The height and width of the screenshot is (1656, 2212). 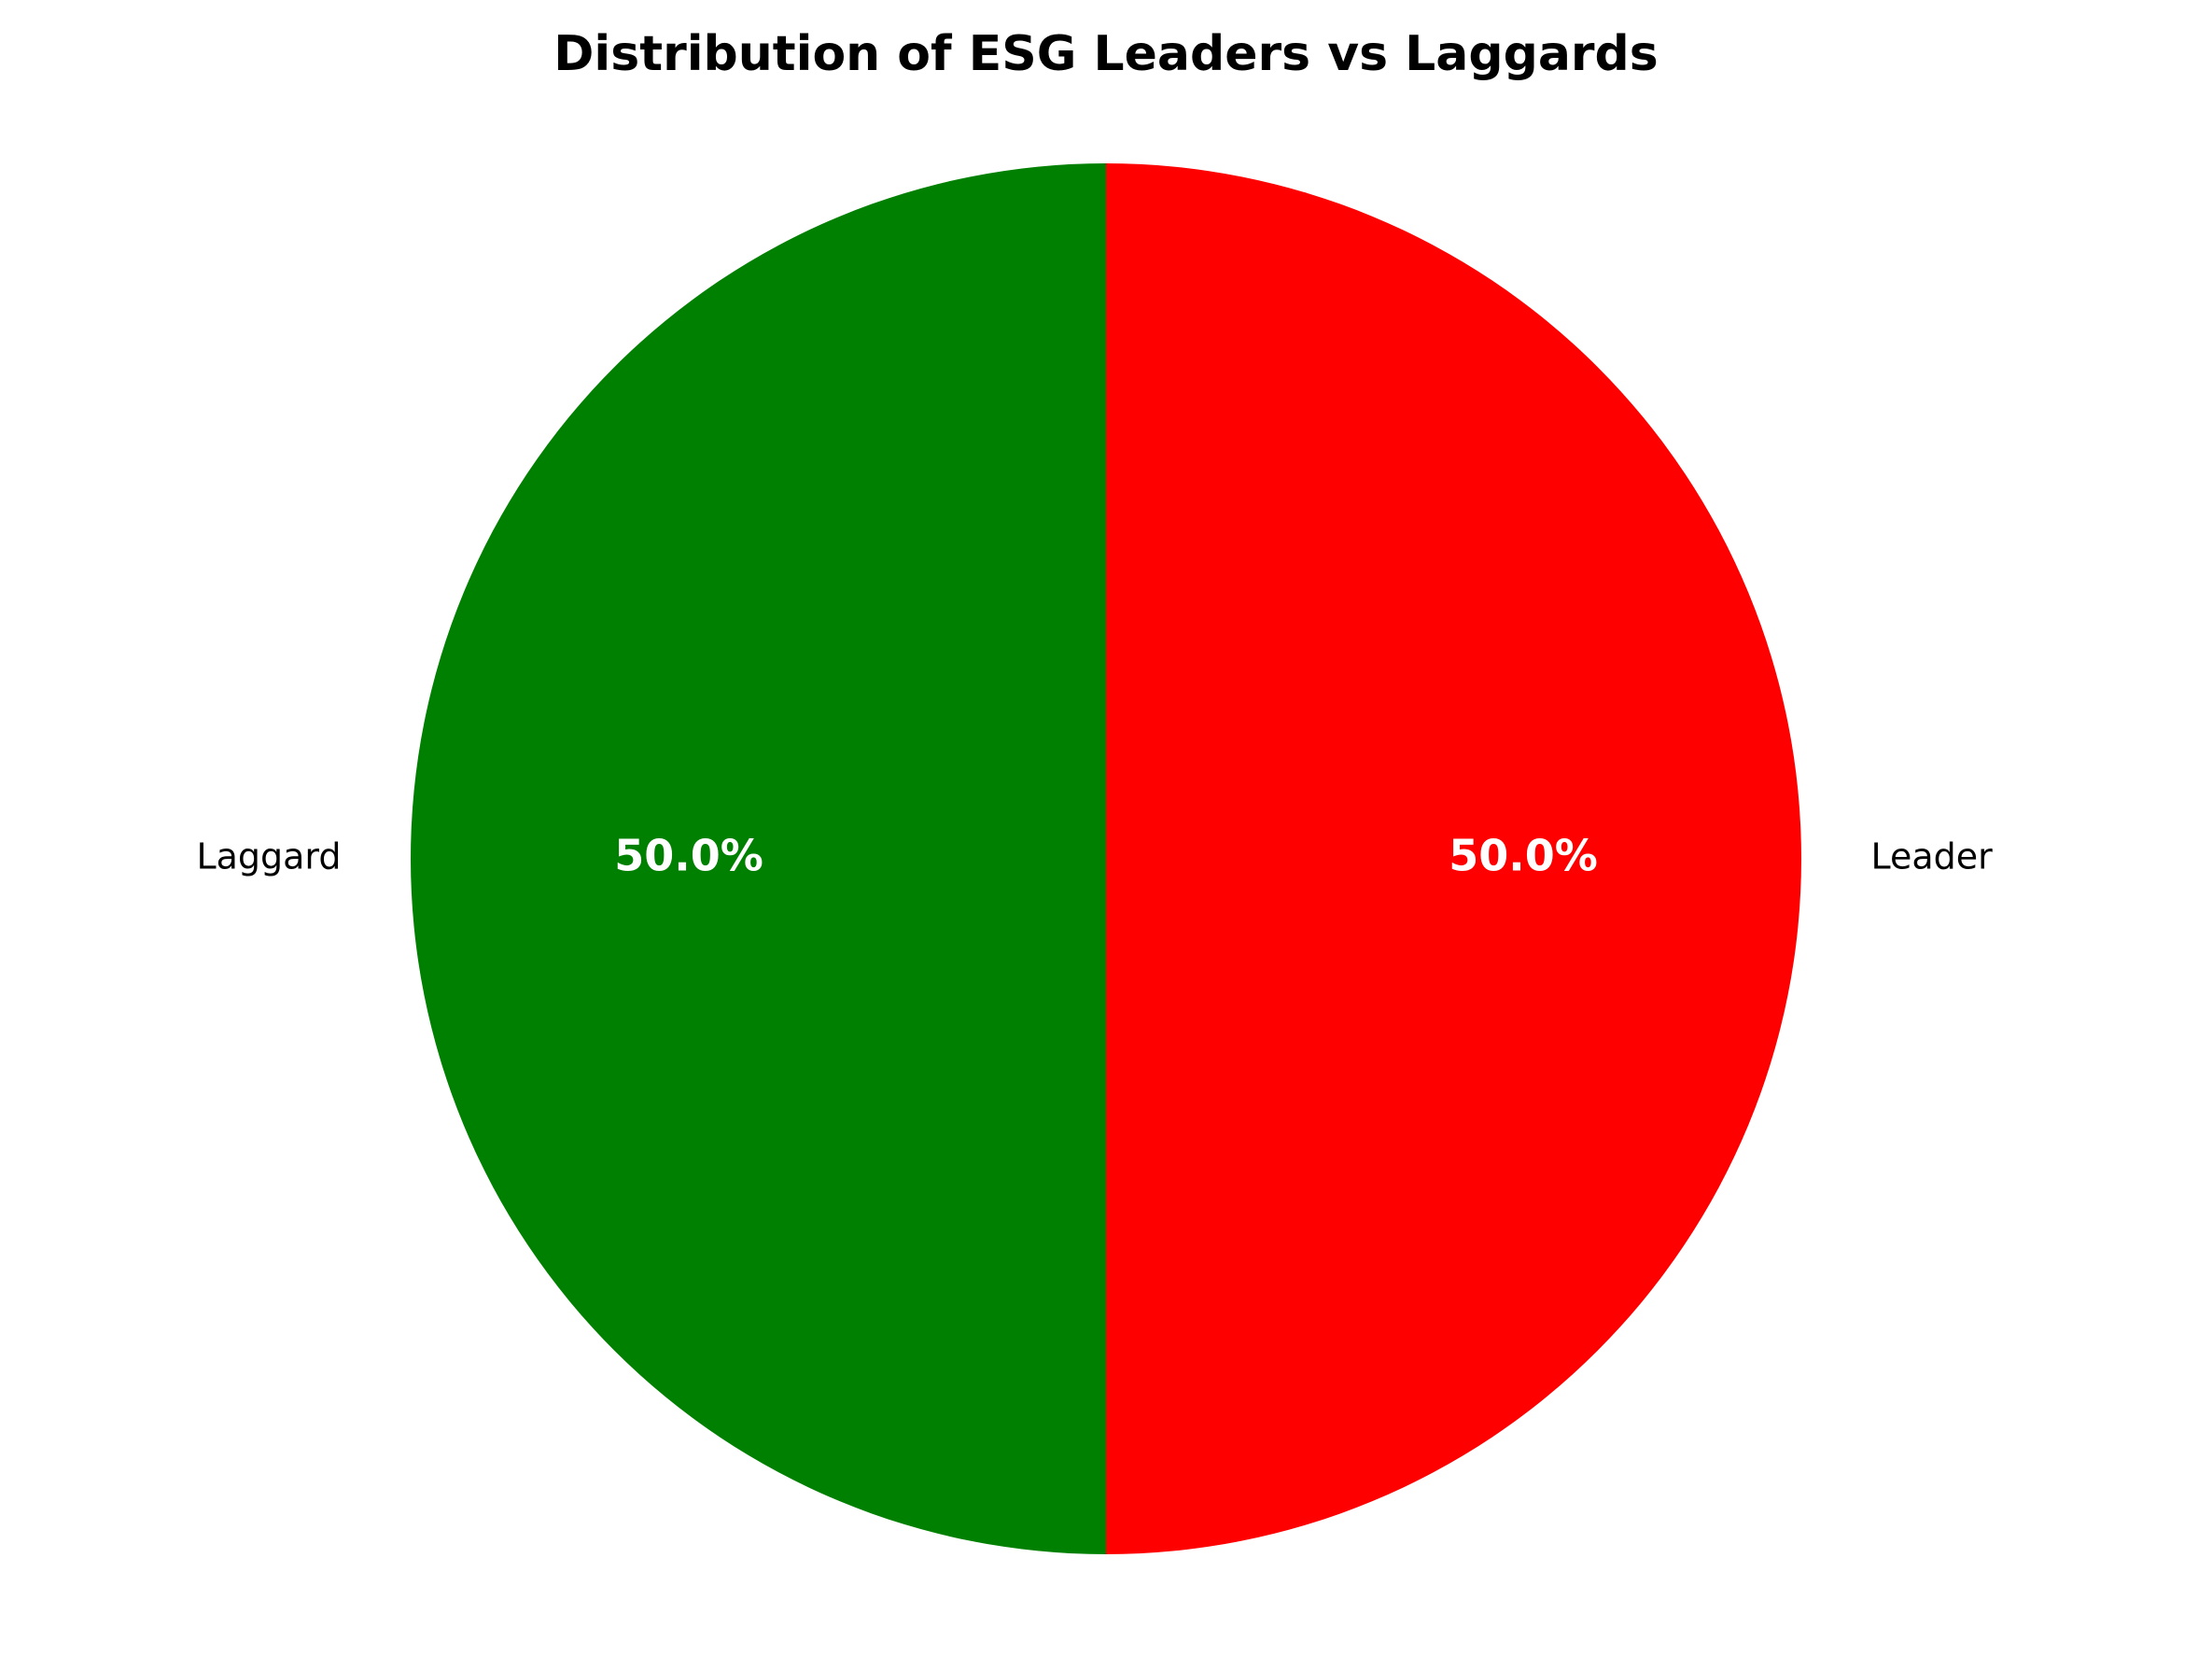 I want to click on pie-labels: Leader 50.0% Laggard 50.0%, so click(x=1094, y=856).